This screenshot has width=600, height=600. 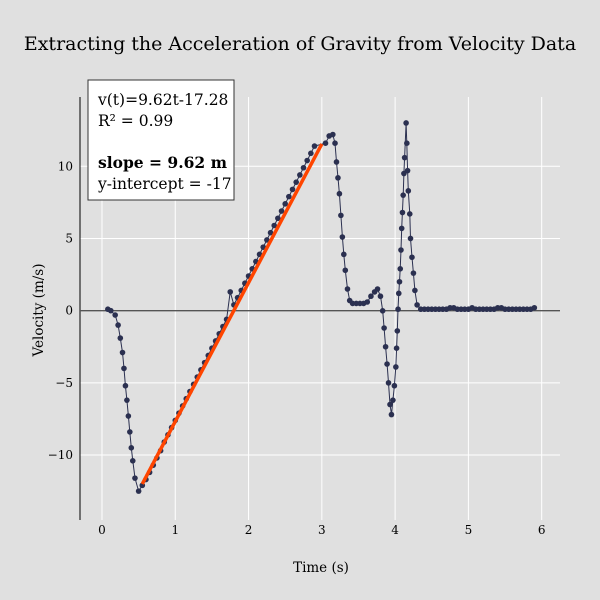 What do you see at coordinates (322, 530) in the screenshot?
I see `x-tick-label: 3` at bounding box center [322, 530].